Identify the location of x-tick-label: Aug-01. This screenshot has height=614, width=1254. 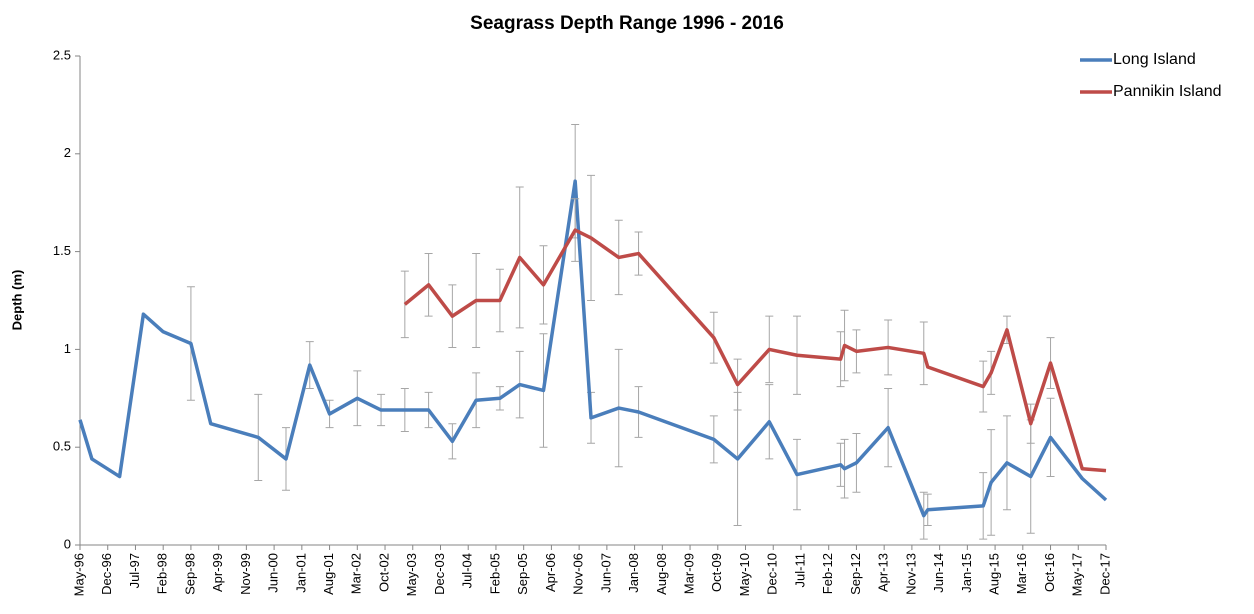
(328, 574).